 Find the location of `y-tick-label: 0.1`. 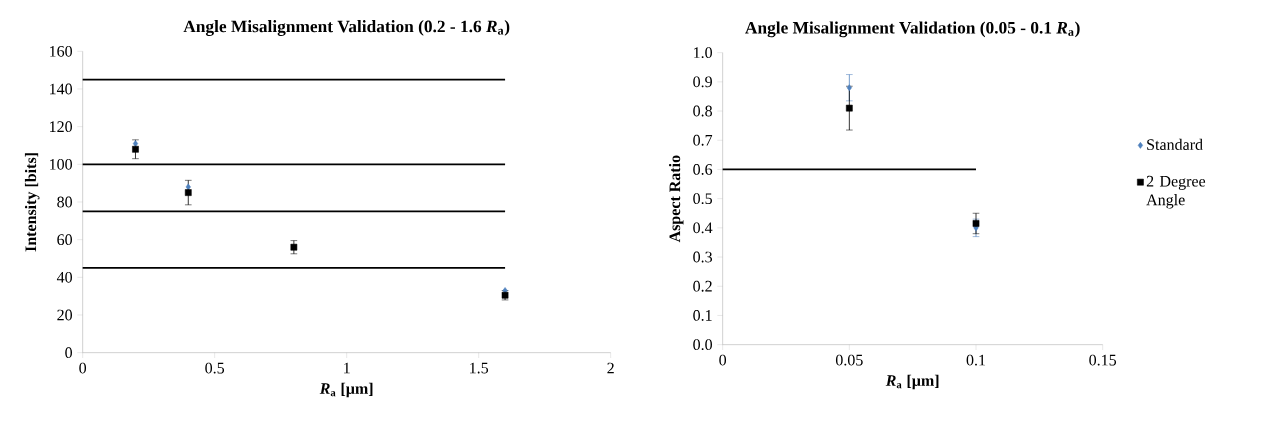

y-tick-label: 0.1 is located at coordinates (702, 316).